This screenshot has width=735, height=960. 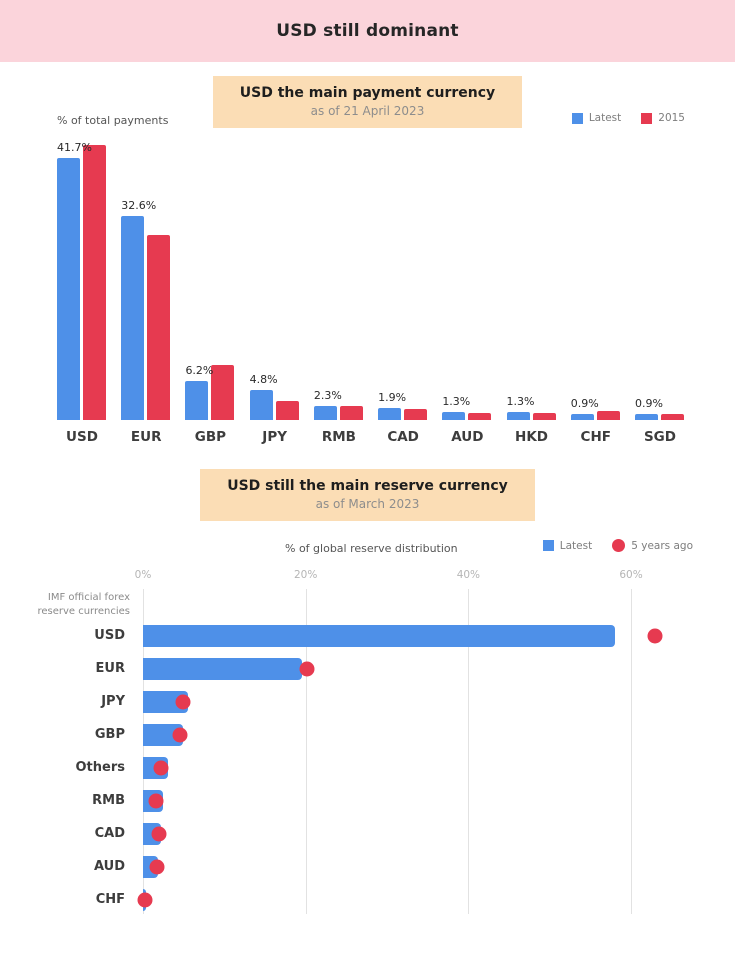 I want to click on value-label: 4.8%, so click(x=263, y=379).